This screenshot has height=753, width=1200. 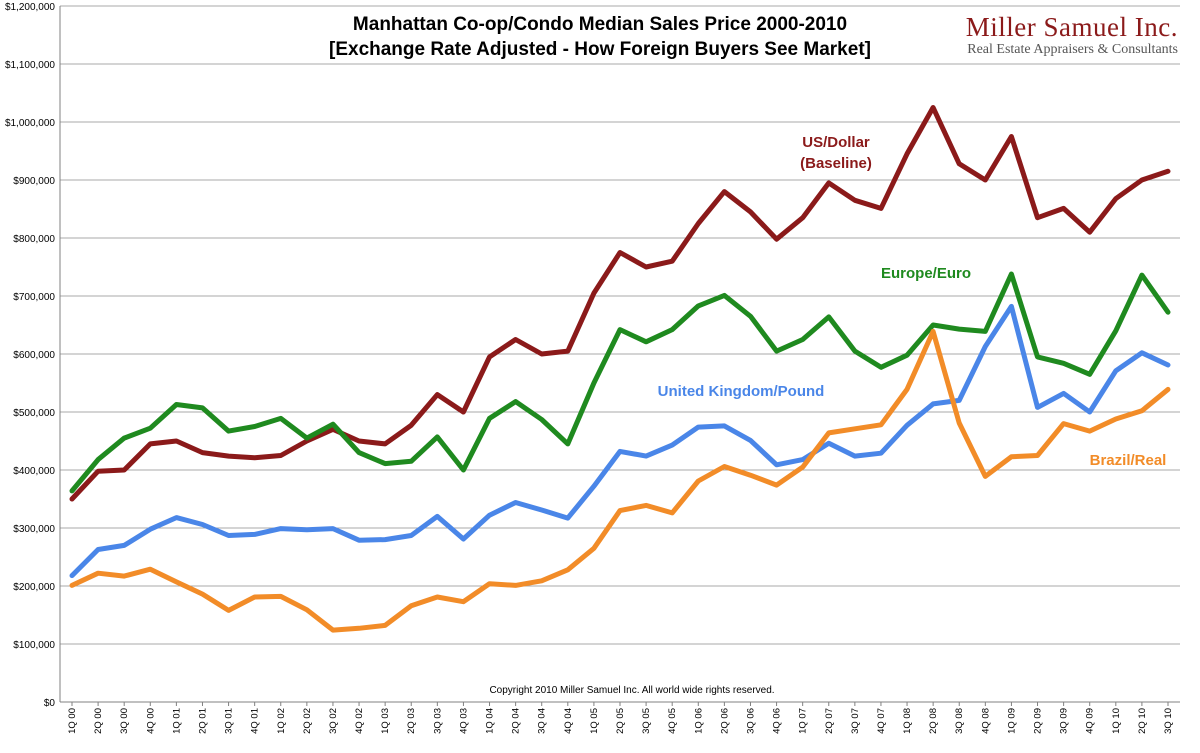 What do you see at coordinates (1038, 721) in the screenshot?
I see `x-tick-label: 2Q 09` at bounding box center [1038, 721].